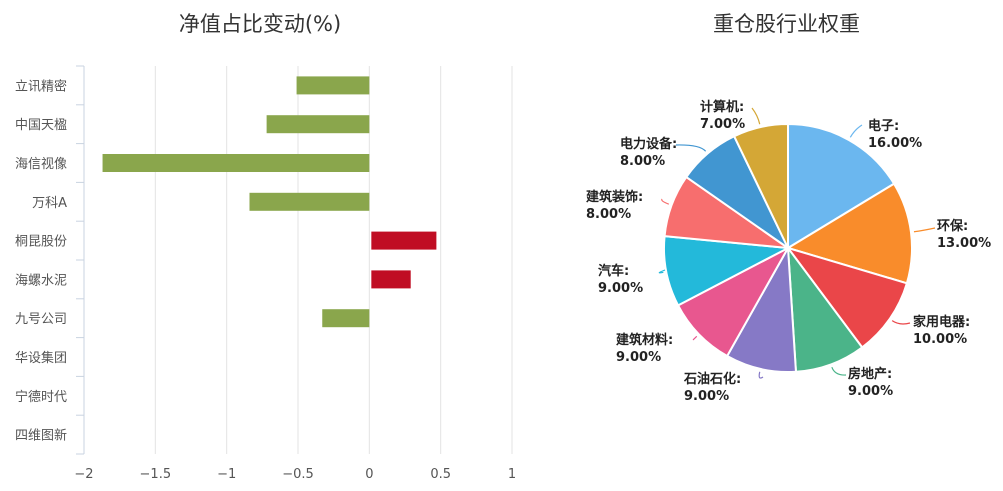  I want to click on x-tick-label: 0, so click(369, 474).